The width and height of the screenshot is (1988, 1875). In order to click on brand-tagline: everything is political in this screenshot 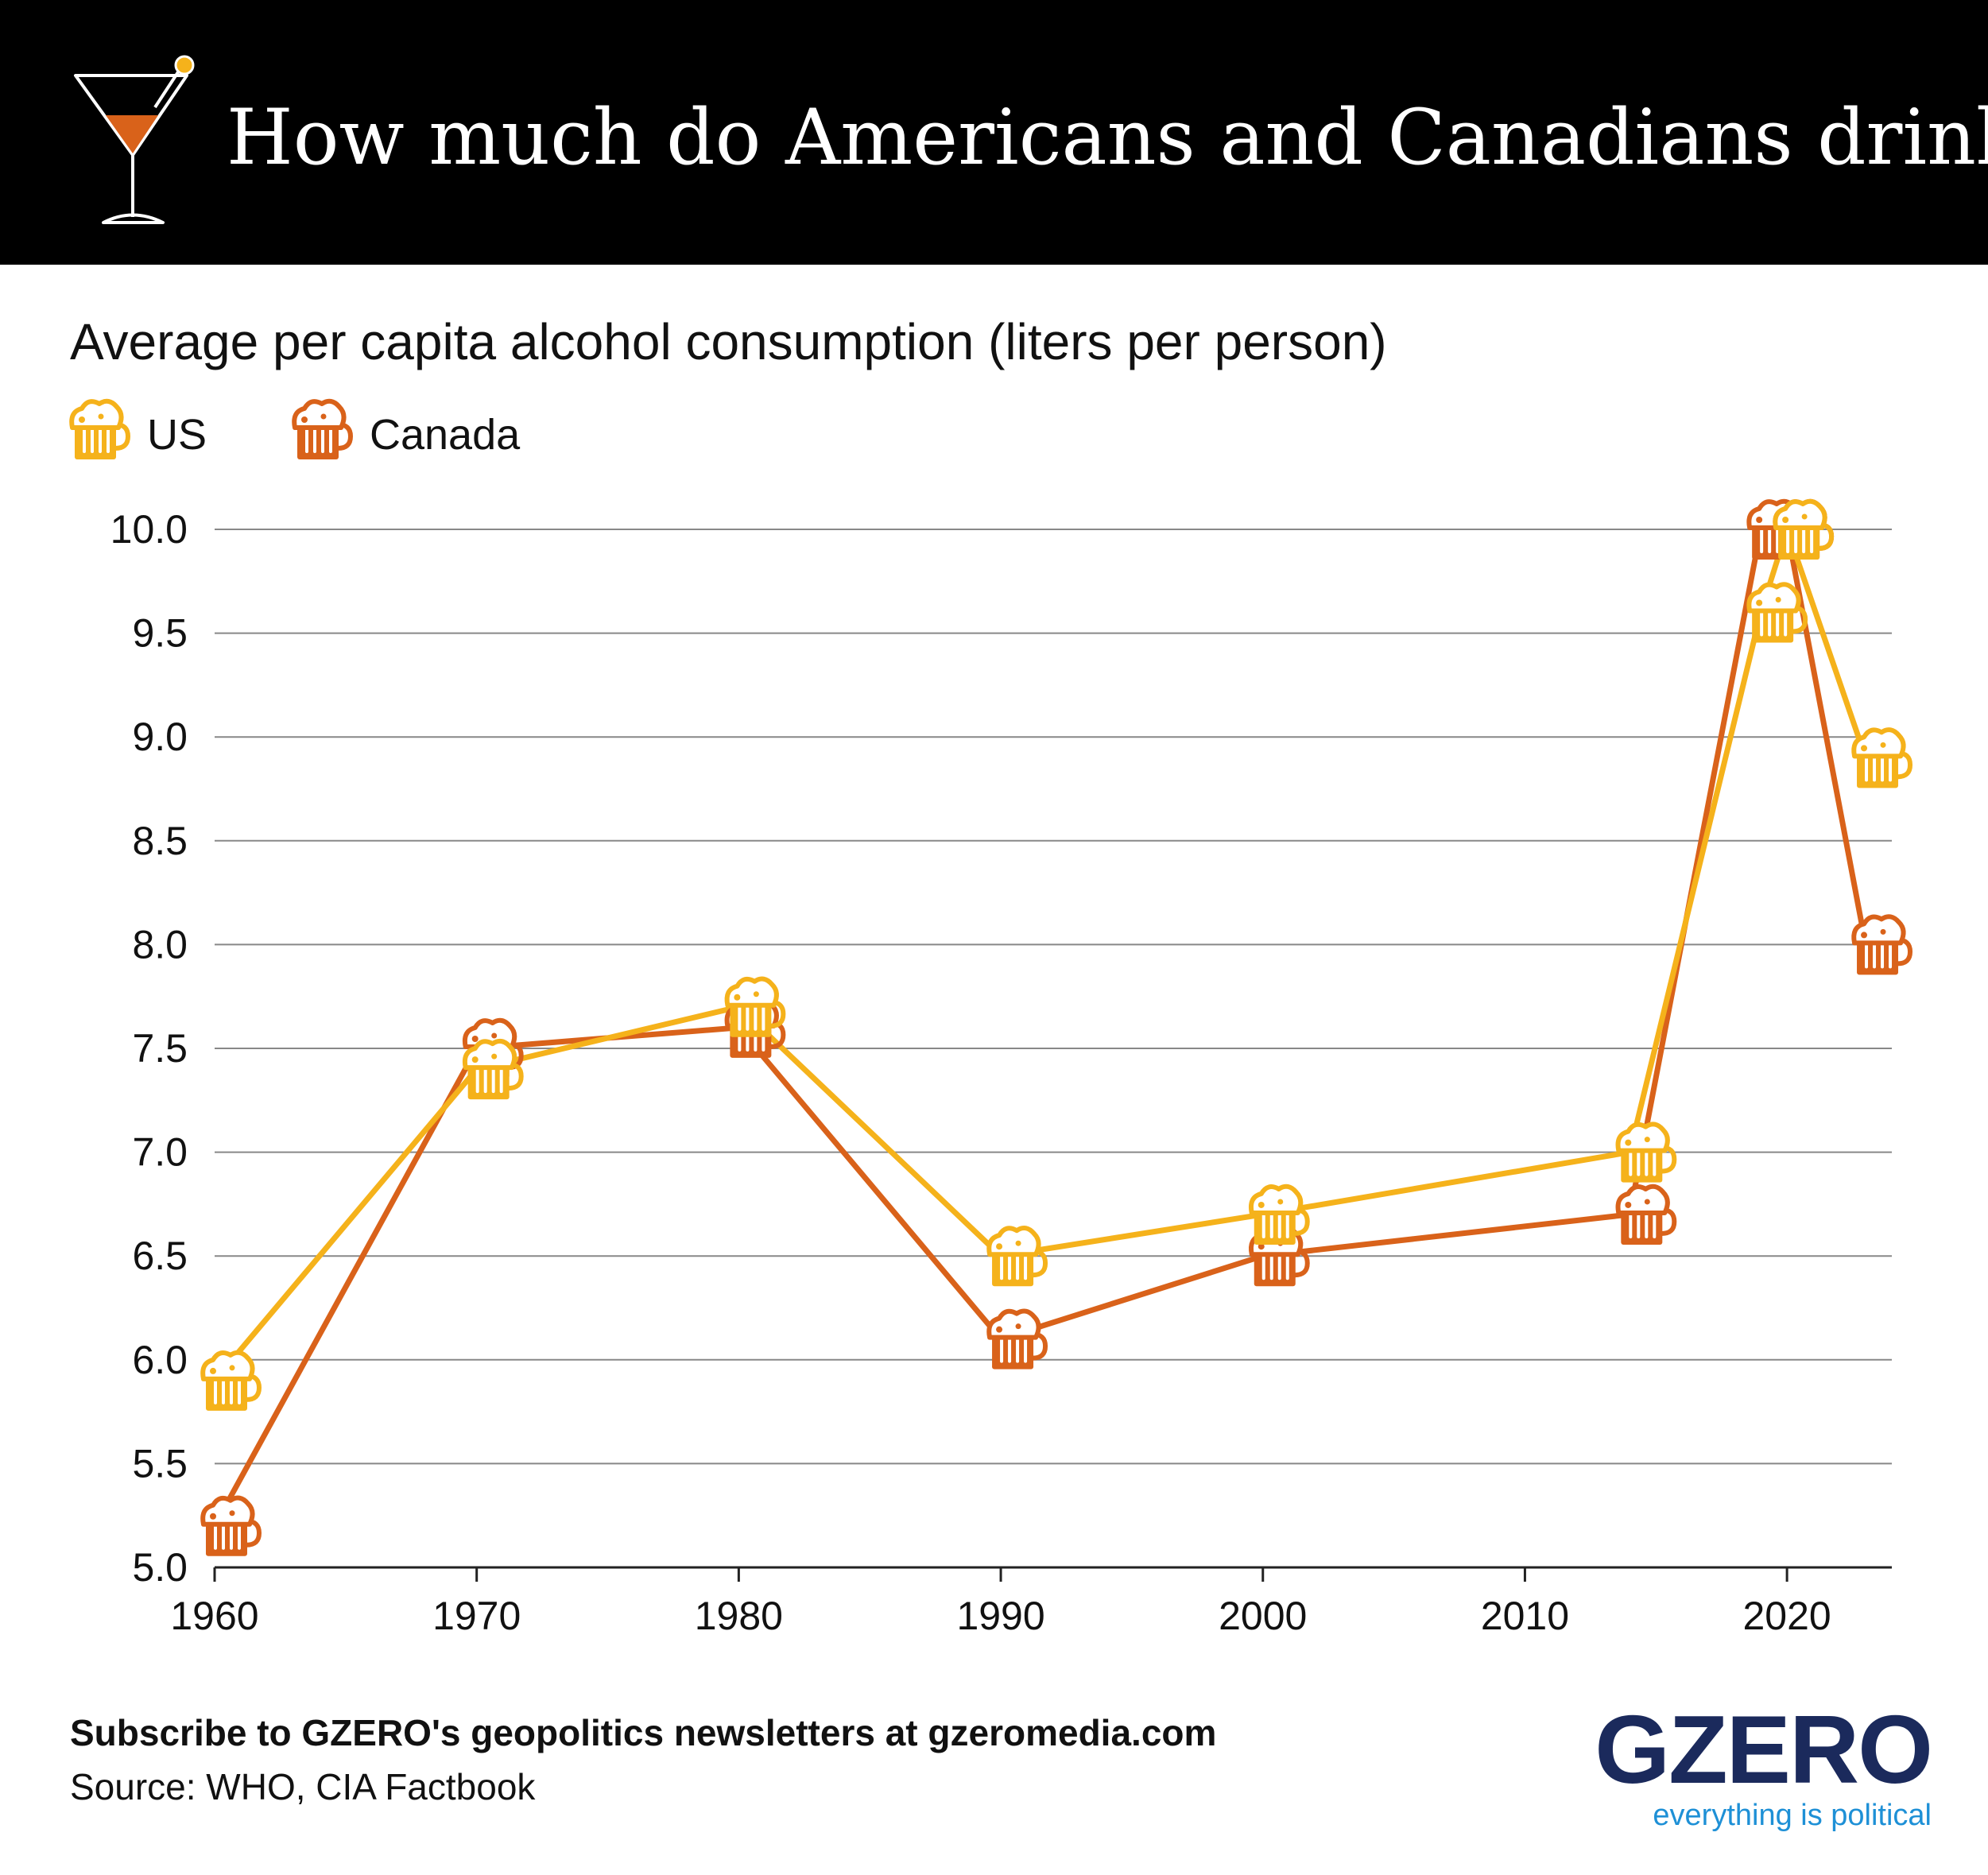, I will do `click(1792, 1815)`.